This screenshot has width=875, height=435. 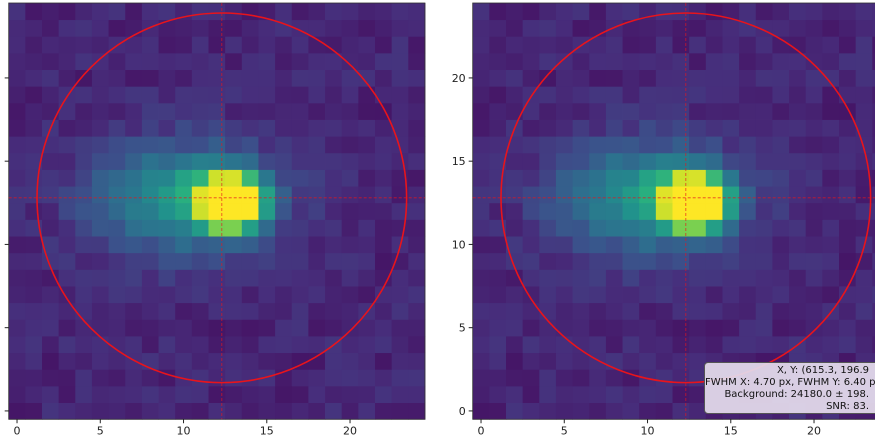 I want to click on x-tick-label: 15, so click(x=267, y=429).